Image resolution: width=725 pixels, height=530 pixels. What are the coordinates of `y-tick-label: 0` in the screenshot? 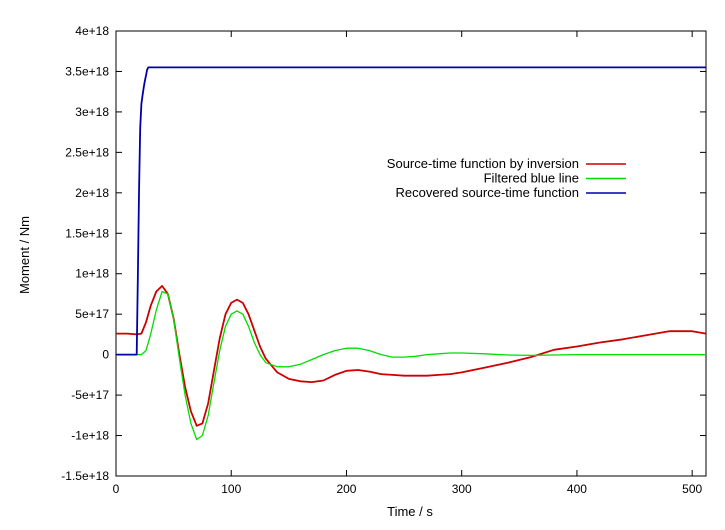 It's located at (105, 355).